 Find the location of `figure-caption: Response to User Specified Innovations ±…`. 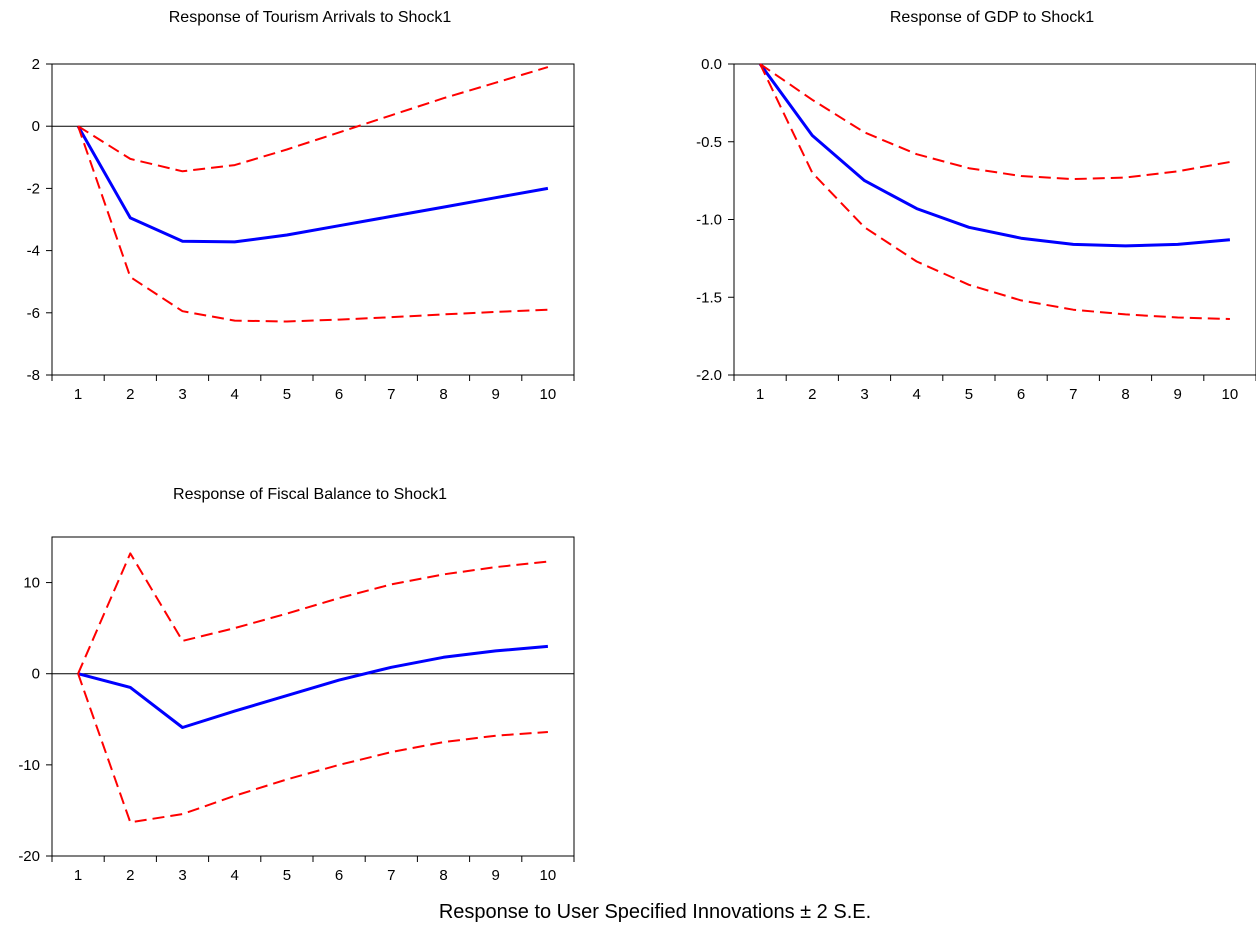

figure-caption: Response to User Specified Innovations ±… is located at coordinates (655, 912).